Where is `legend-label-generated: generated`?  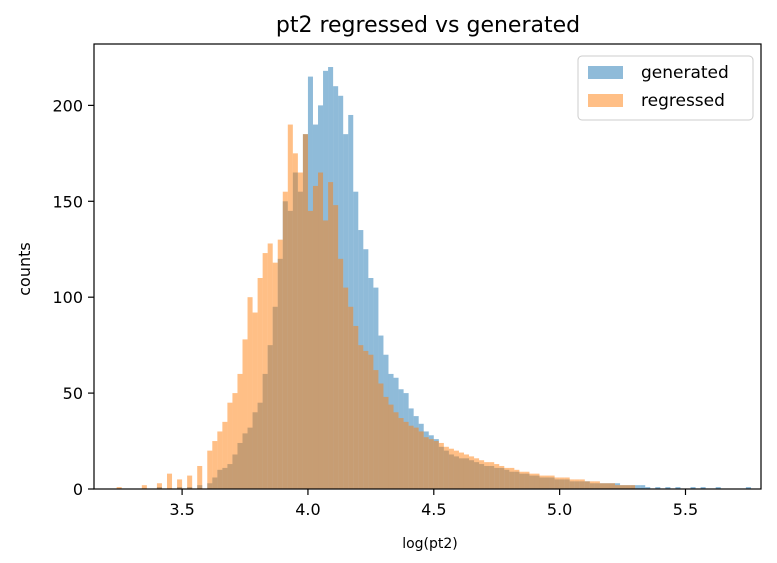 legend-label-generated: generated is located at coordinates (685, 73).